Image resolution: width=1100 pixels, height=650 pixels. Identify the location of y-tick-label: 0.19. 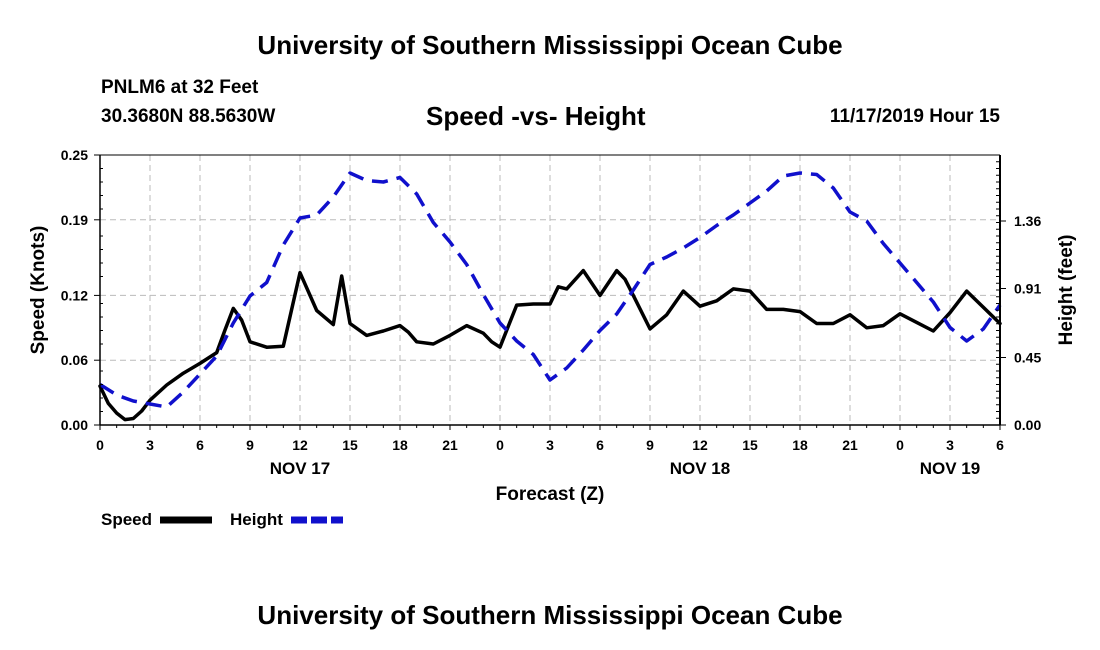
(74, 220).